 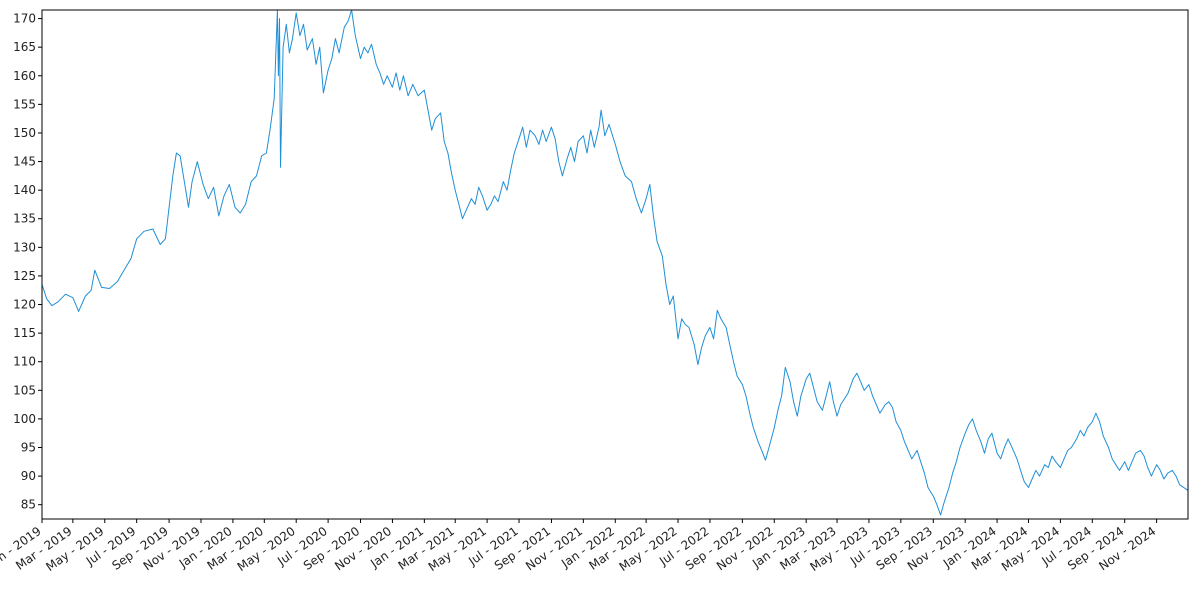 What do you see at coordinates (24, 333) in the screenshot?
I see `y-tick-label: 115` at bounding box center [24, 333].